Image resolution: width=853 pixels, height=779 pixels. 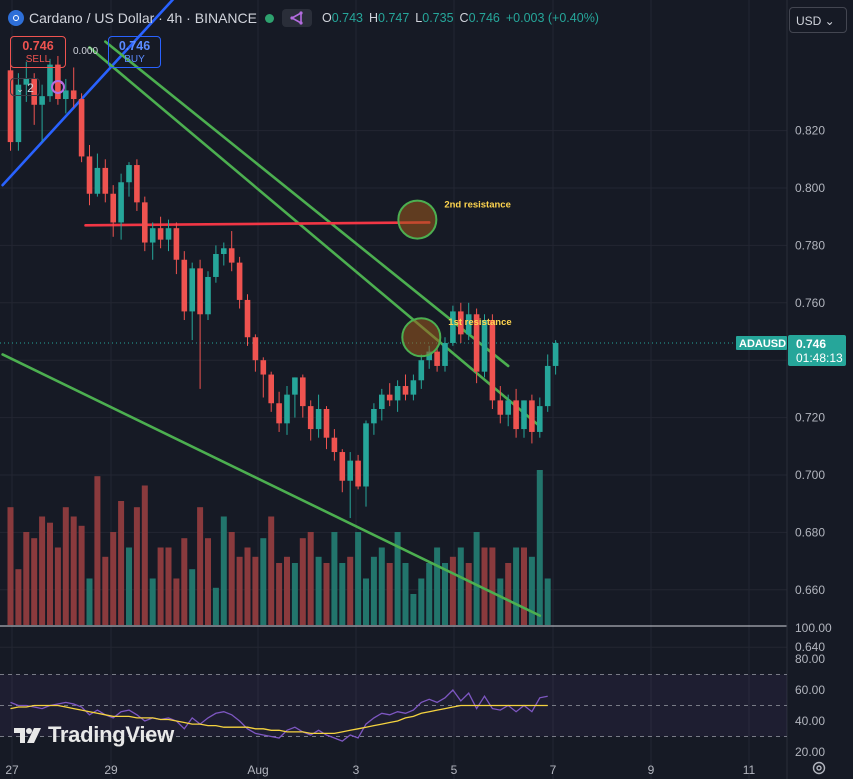 I want to click on price-tick-label: 0.680, so click(x=810, y=532).